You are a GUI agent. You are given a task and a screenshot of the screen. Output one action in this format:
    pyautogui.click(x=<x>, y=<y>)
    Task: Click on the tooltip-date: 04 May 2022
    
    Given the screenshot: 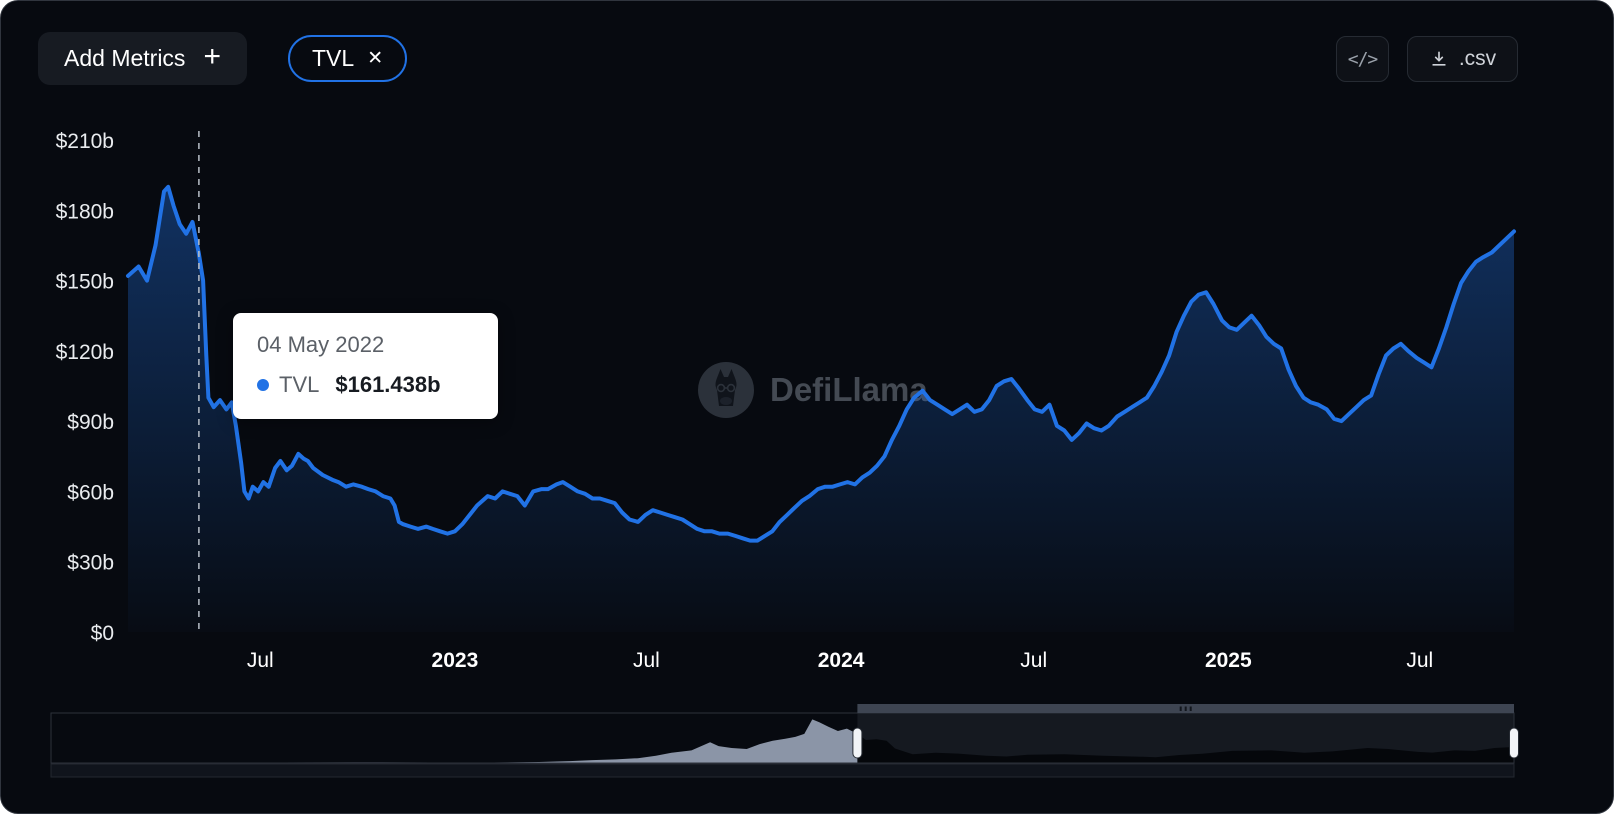 What is the action you would take?
    pyautogui.click(x=321, y=344)
    